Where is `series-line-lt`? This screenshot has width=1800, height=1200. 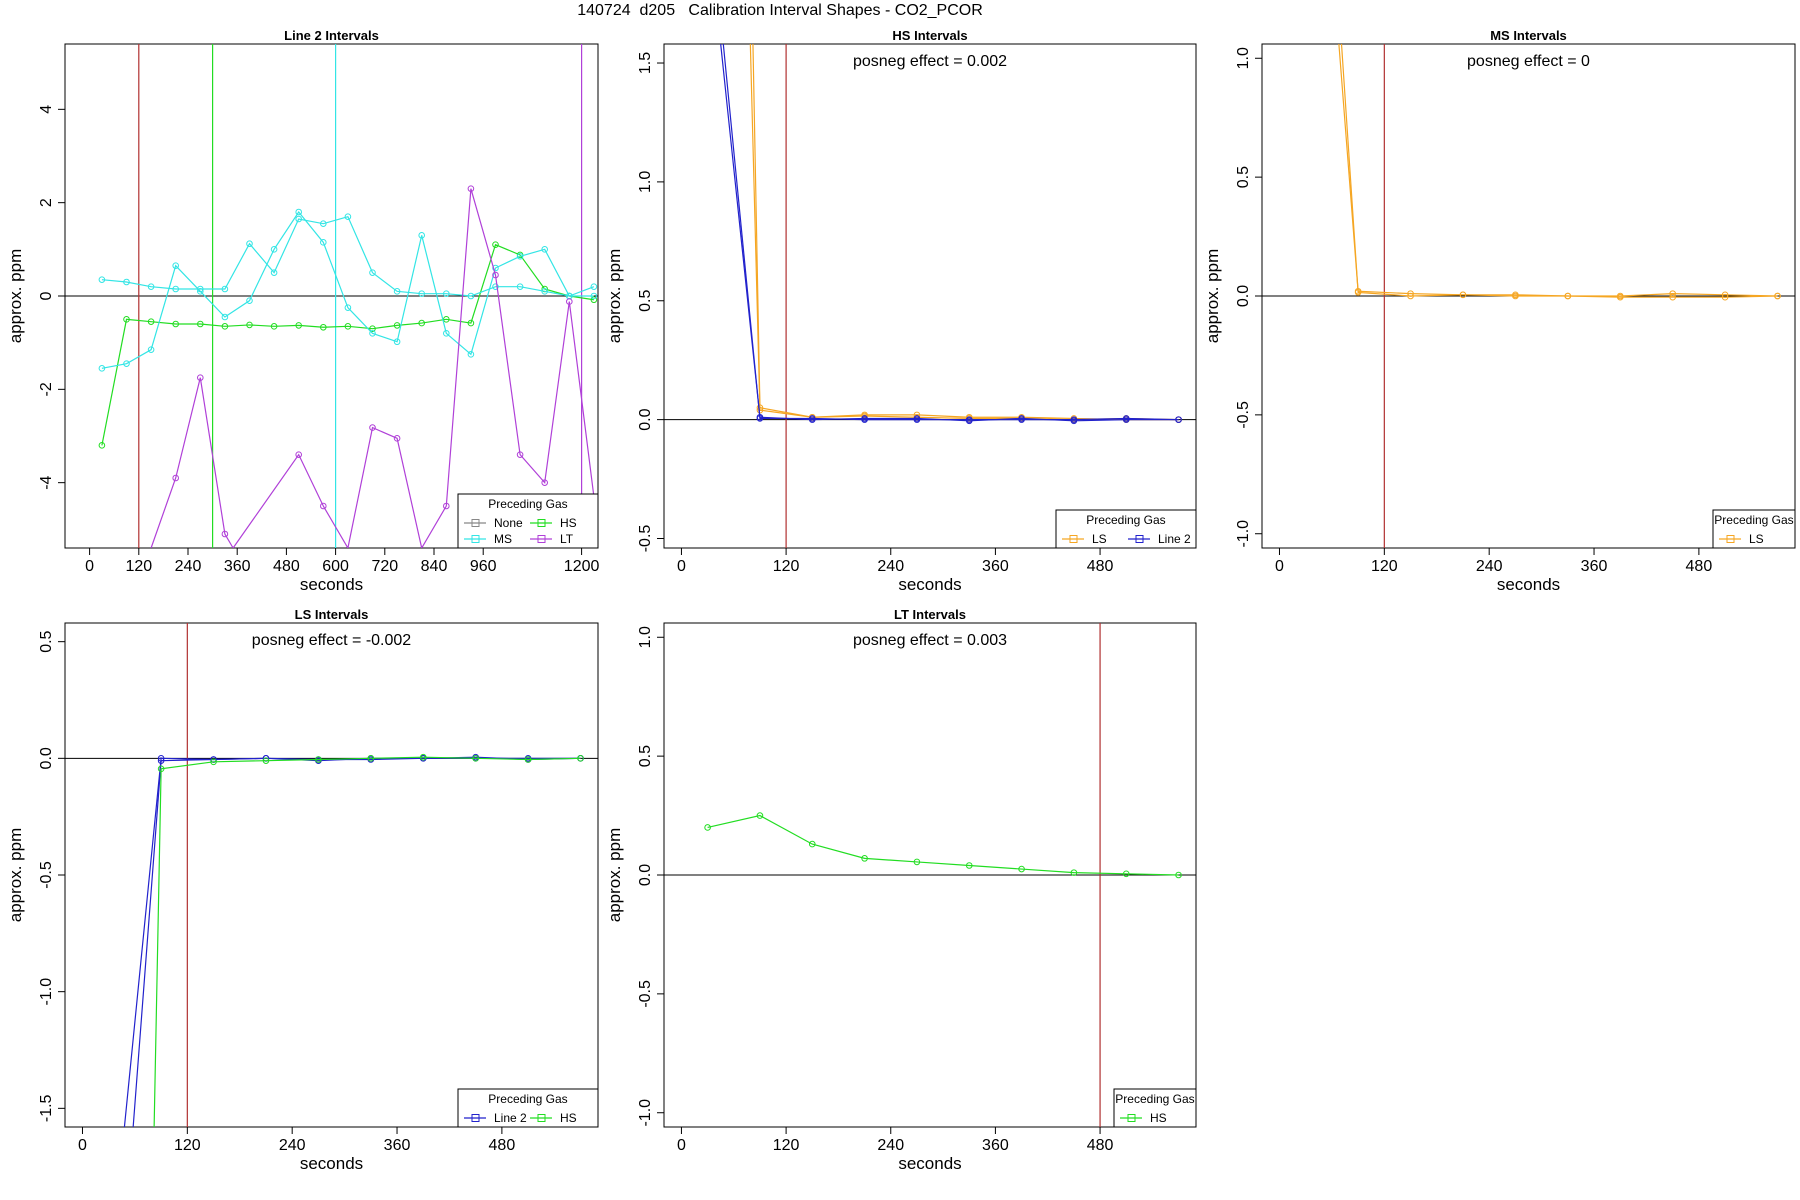
series-line-lt is located at coordinates (372, 368).